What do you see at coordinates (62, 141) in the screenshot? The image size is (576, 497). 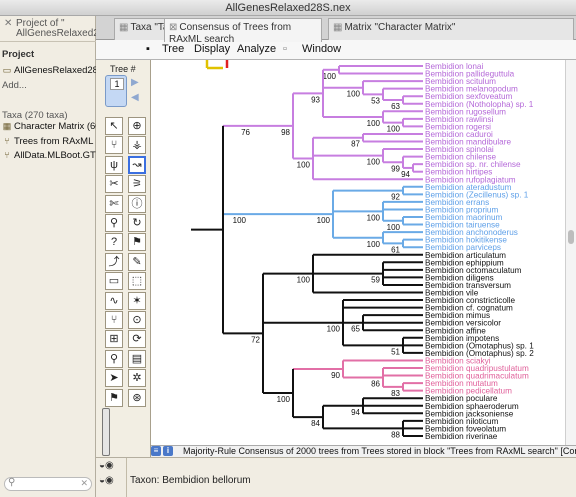 I see `trees-raxml-label: Trees from RAxML sea` at bounding box center [62, 141].